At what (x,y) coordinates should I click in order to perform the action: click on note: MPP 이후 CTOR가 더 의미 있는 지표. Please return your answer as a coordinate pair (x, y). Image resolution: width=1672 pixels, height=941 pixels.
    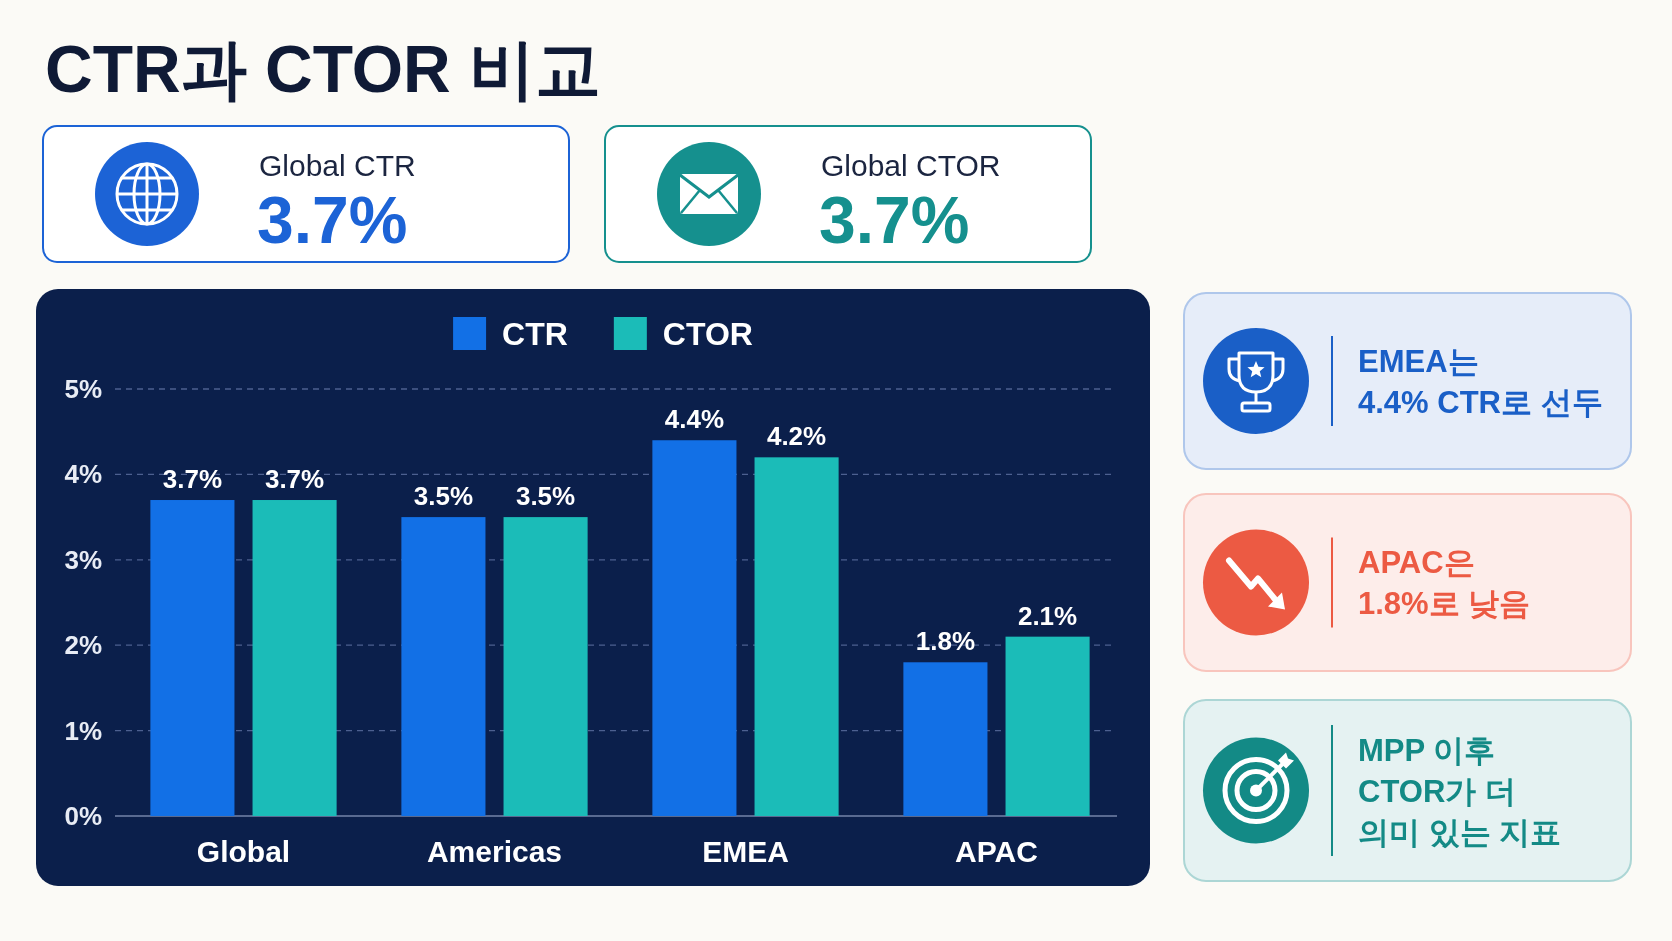
    Looking at the image, I should click on (1460, 791).